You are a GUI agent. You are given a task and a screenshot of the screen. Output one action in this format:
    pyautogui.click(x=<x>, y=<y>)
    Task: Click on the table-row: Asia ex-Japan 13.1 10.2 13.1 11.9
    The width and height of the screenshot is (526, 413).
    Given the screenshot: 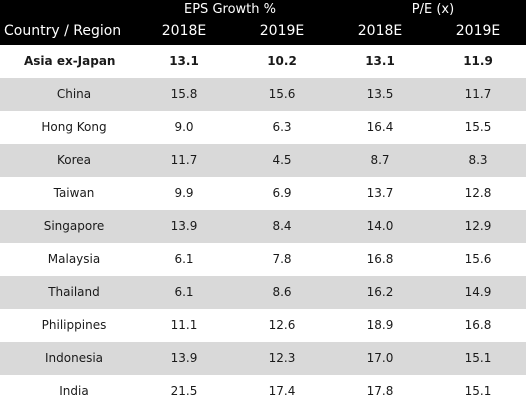 What is the action you would take?
    pyautogui.click(x=263, y=61)
    